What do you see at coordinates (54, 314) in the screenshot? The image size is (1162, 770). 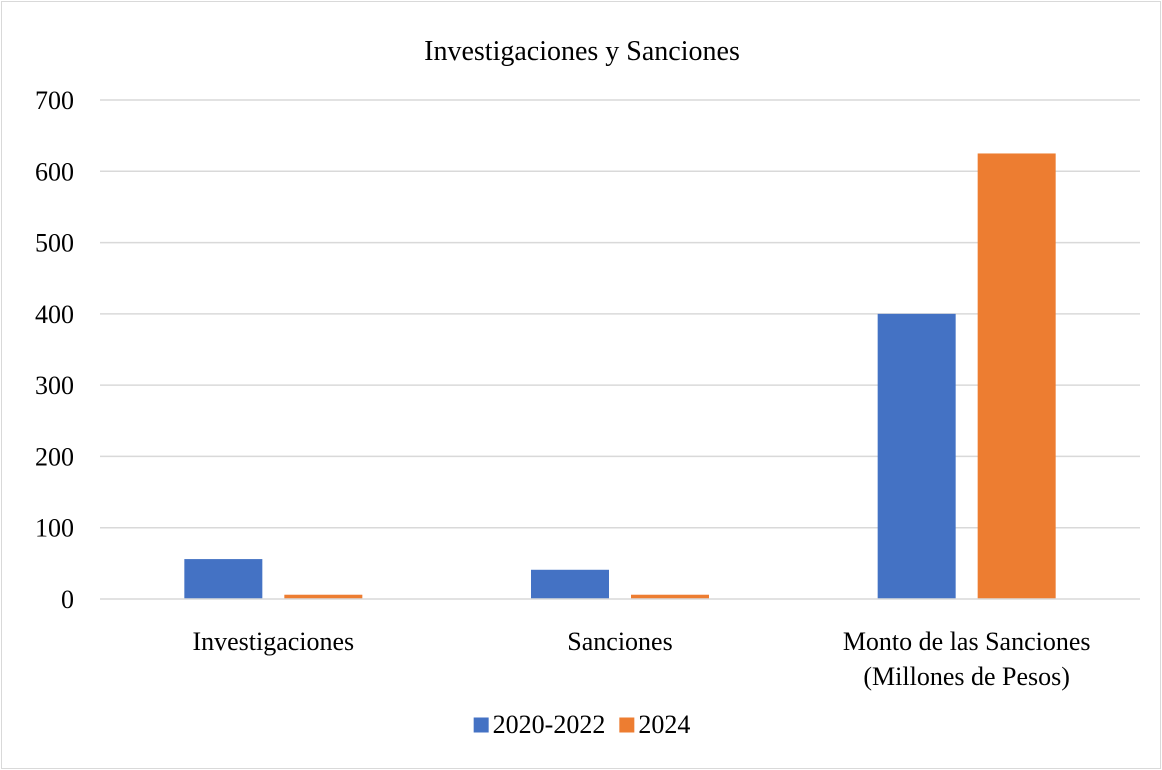 I see `y-tick-label: 400` at bounding box center [54, 314].